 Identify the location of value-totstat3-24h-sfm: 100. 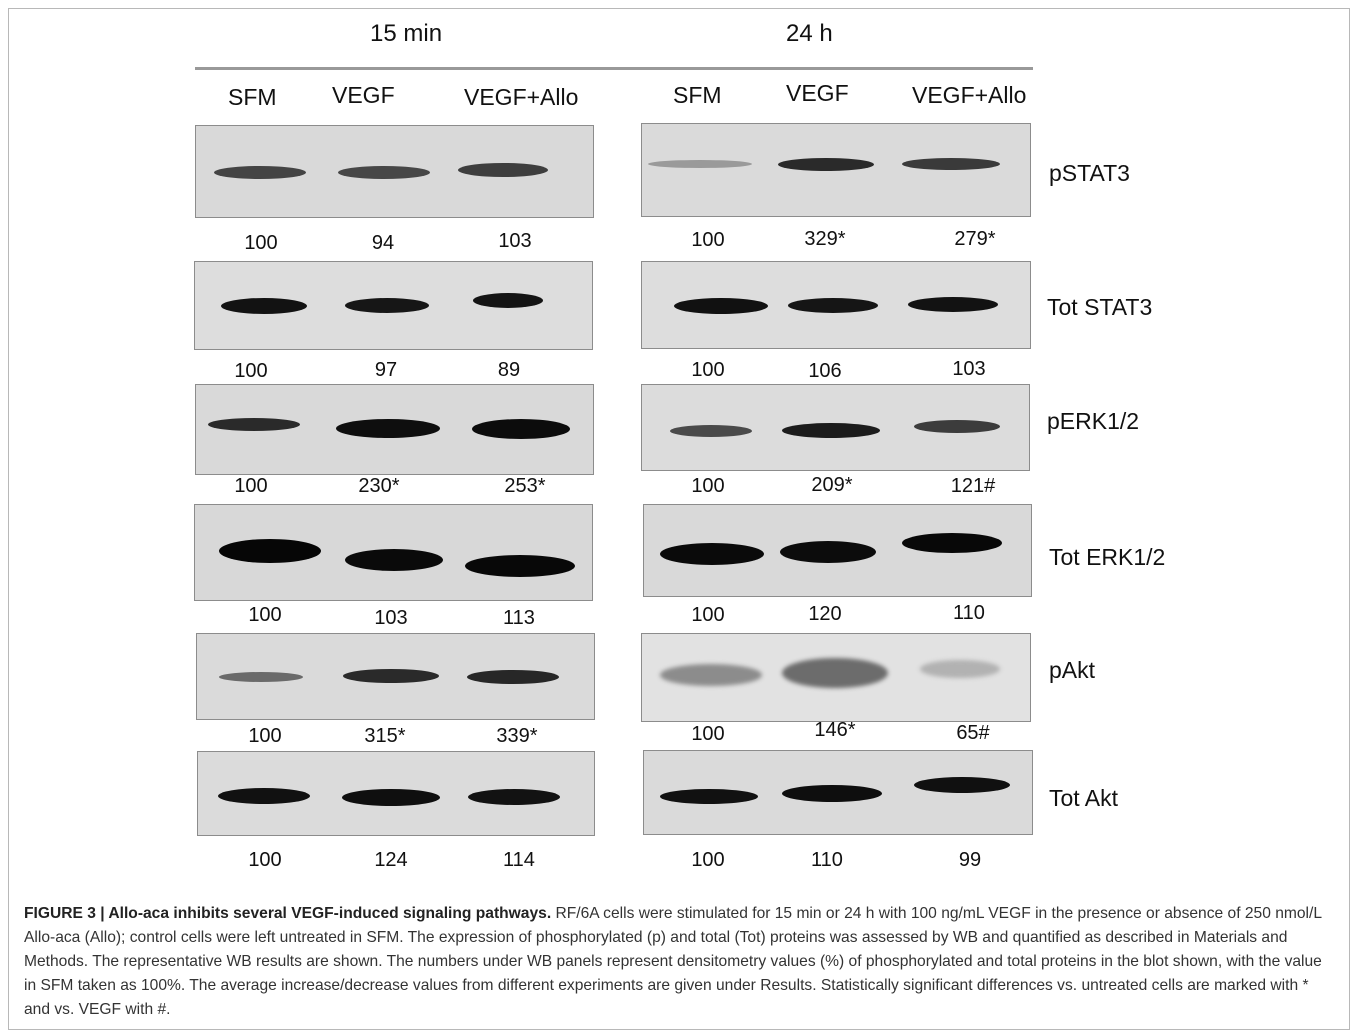
(708, 370).